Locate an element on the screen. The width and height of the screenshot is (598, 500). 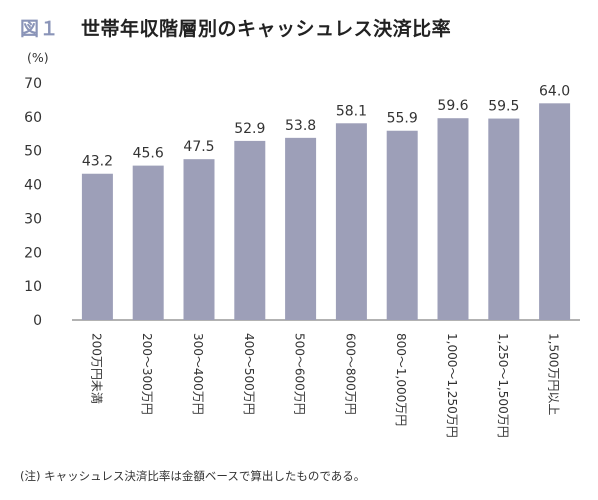
data-label: 59.6 is located at coordinates (452, 106).